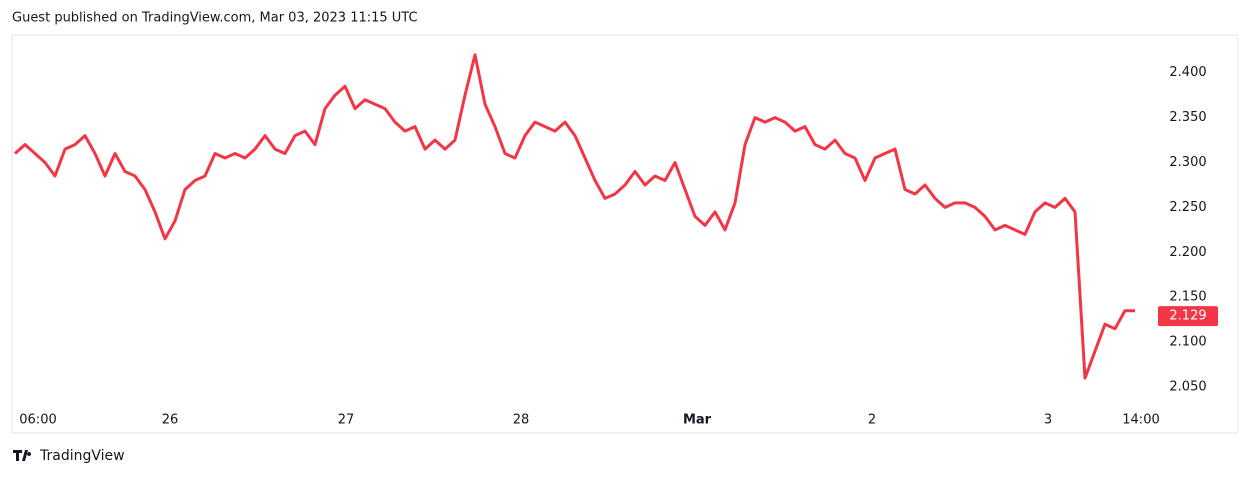 This screenshot has height=478, width=1251. I want to click on x-tick-label: 27, so click(346, 420).